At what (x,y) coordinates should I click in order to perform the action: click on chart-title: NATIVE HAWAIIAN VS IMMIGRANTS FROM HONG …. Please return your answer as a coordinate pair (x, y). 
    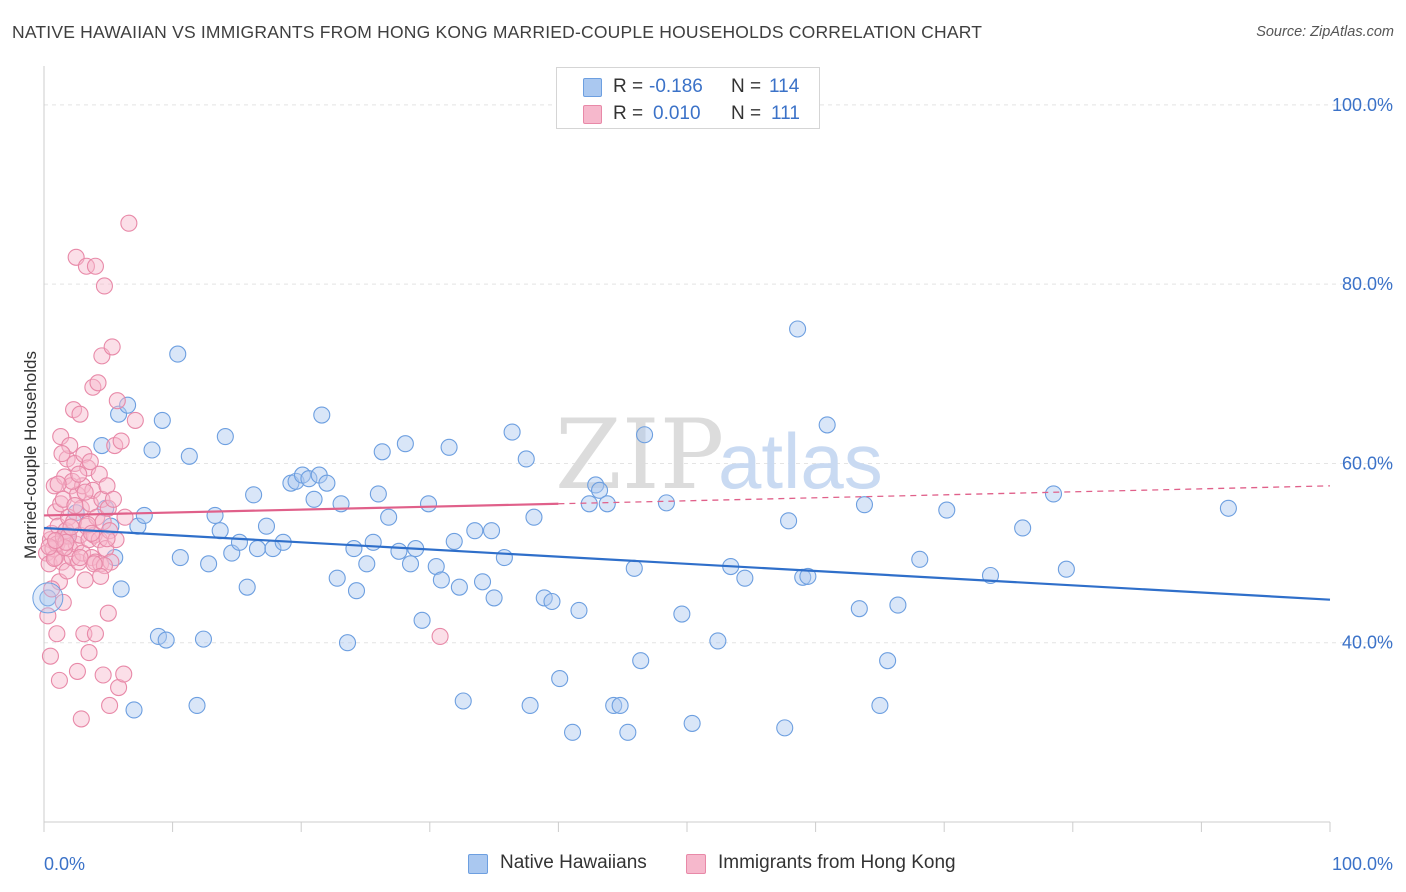
    Looking at the image, I should click on (497, 32).